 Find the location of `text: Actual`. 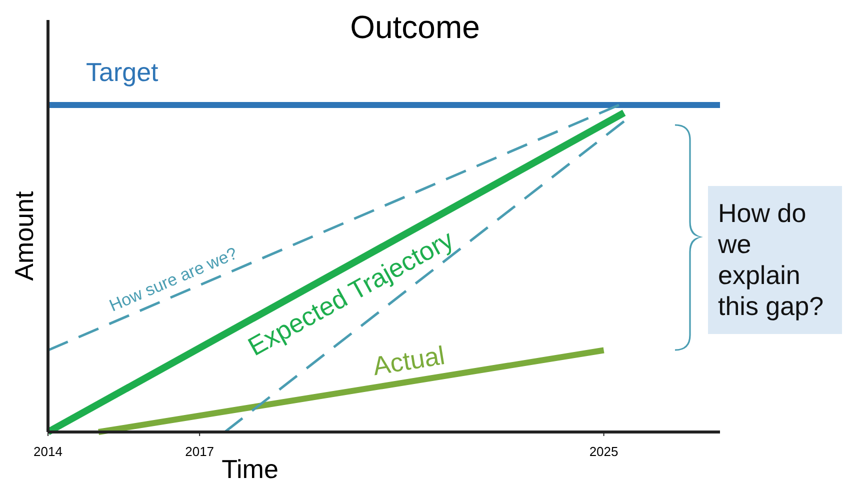

text: Actual is located at coordinates (408, 361).